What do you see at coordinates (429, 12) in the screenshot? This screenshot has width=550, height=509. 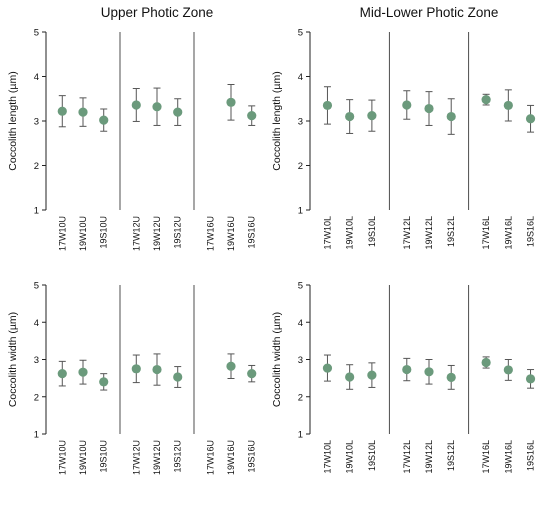 I see `panel-title: Mid-Lower Photic Zone` at bounding box center [429, 12].